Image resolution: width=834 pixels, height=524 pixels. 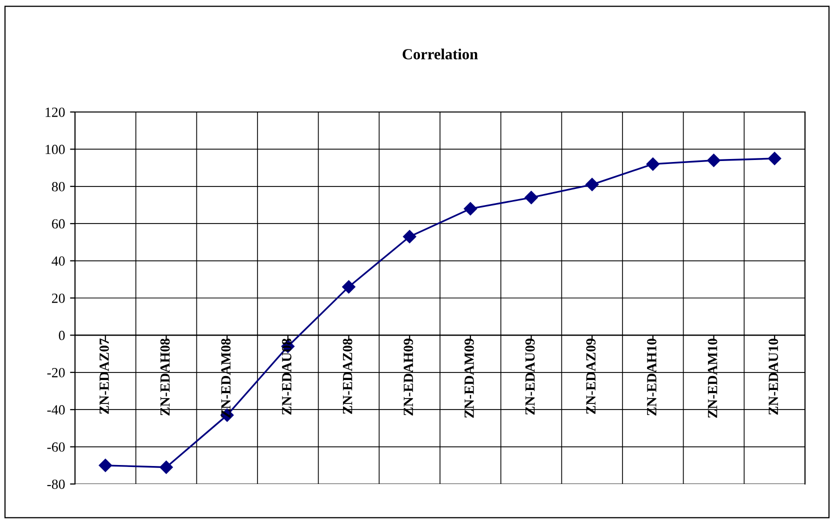 I want to click on x-tick-label: ZN-EDAH09, so click(x=409, y=377).